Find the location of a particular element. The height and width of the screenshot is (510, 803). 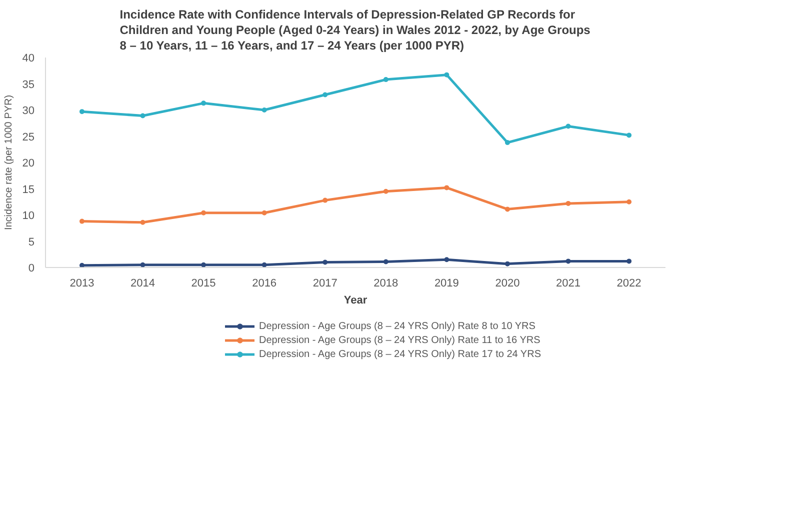

x-tick-label: 2015 is located at coordinates (203, 284).